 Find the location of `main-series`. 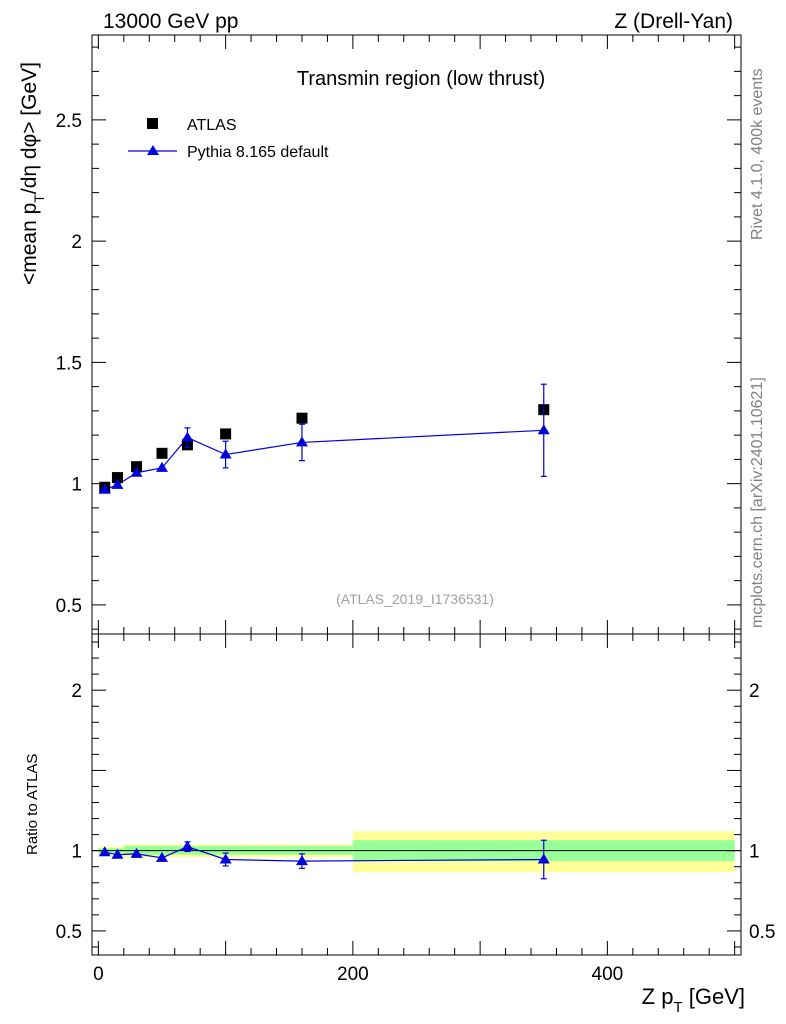

main-series is located at coordinates (324, 438).